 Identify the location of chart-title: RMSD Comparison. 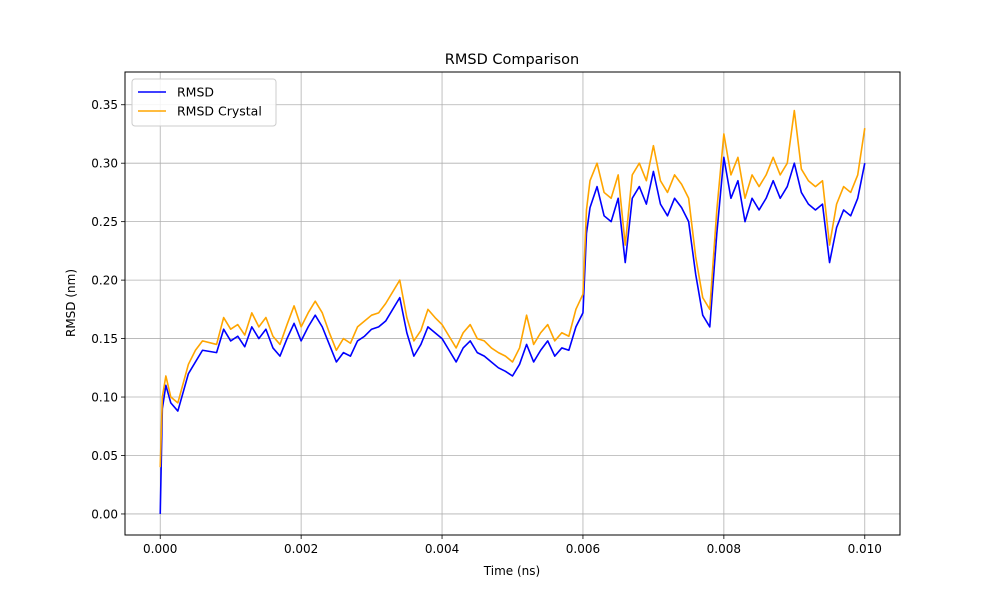
(512, 60).